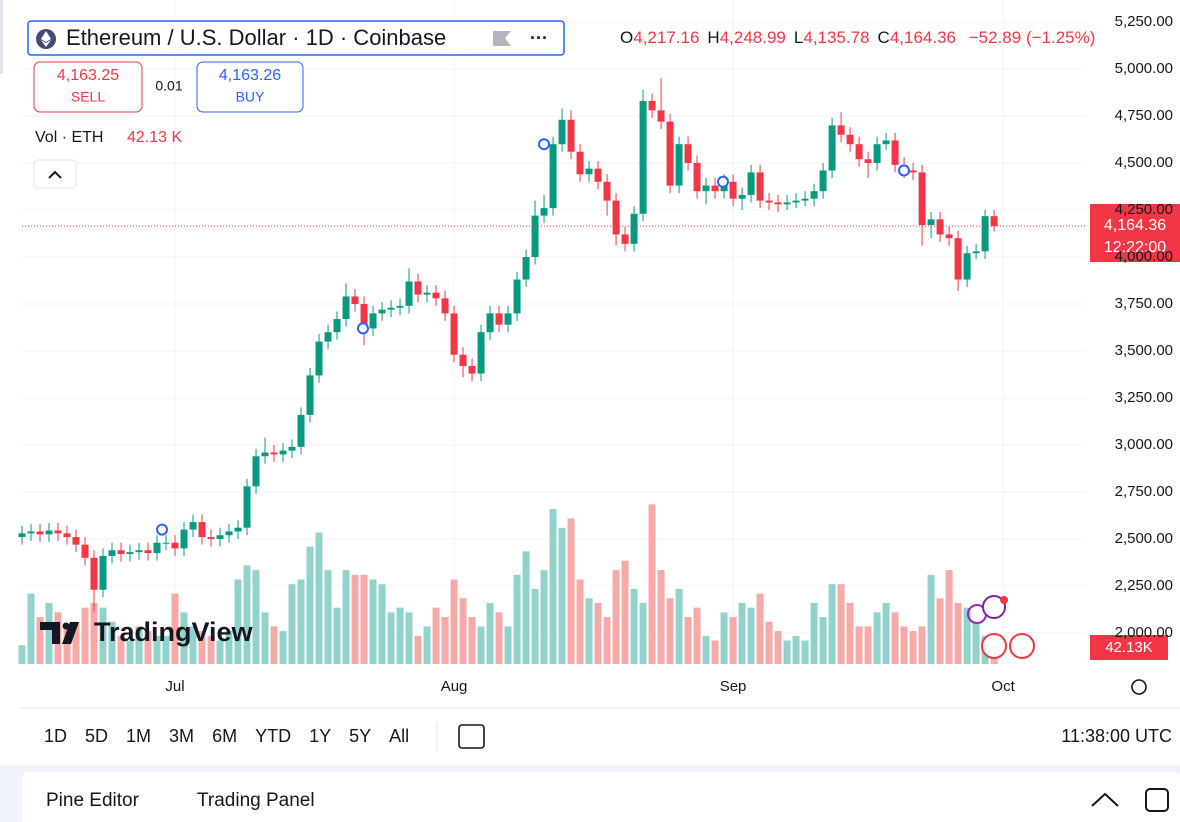 This screenshot has height=822, width=1180. I want to click on more-icon: ···, so click(539, 38).